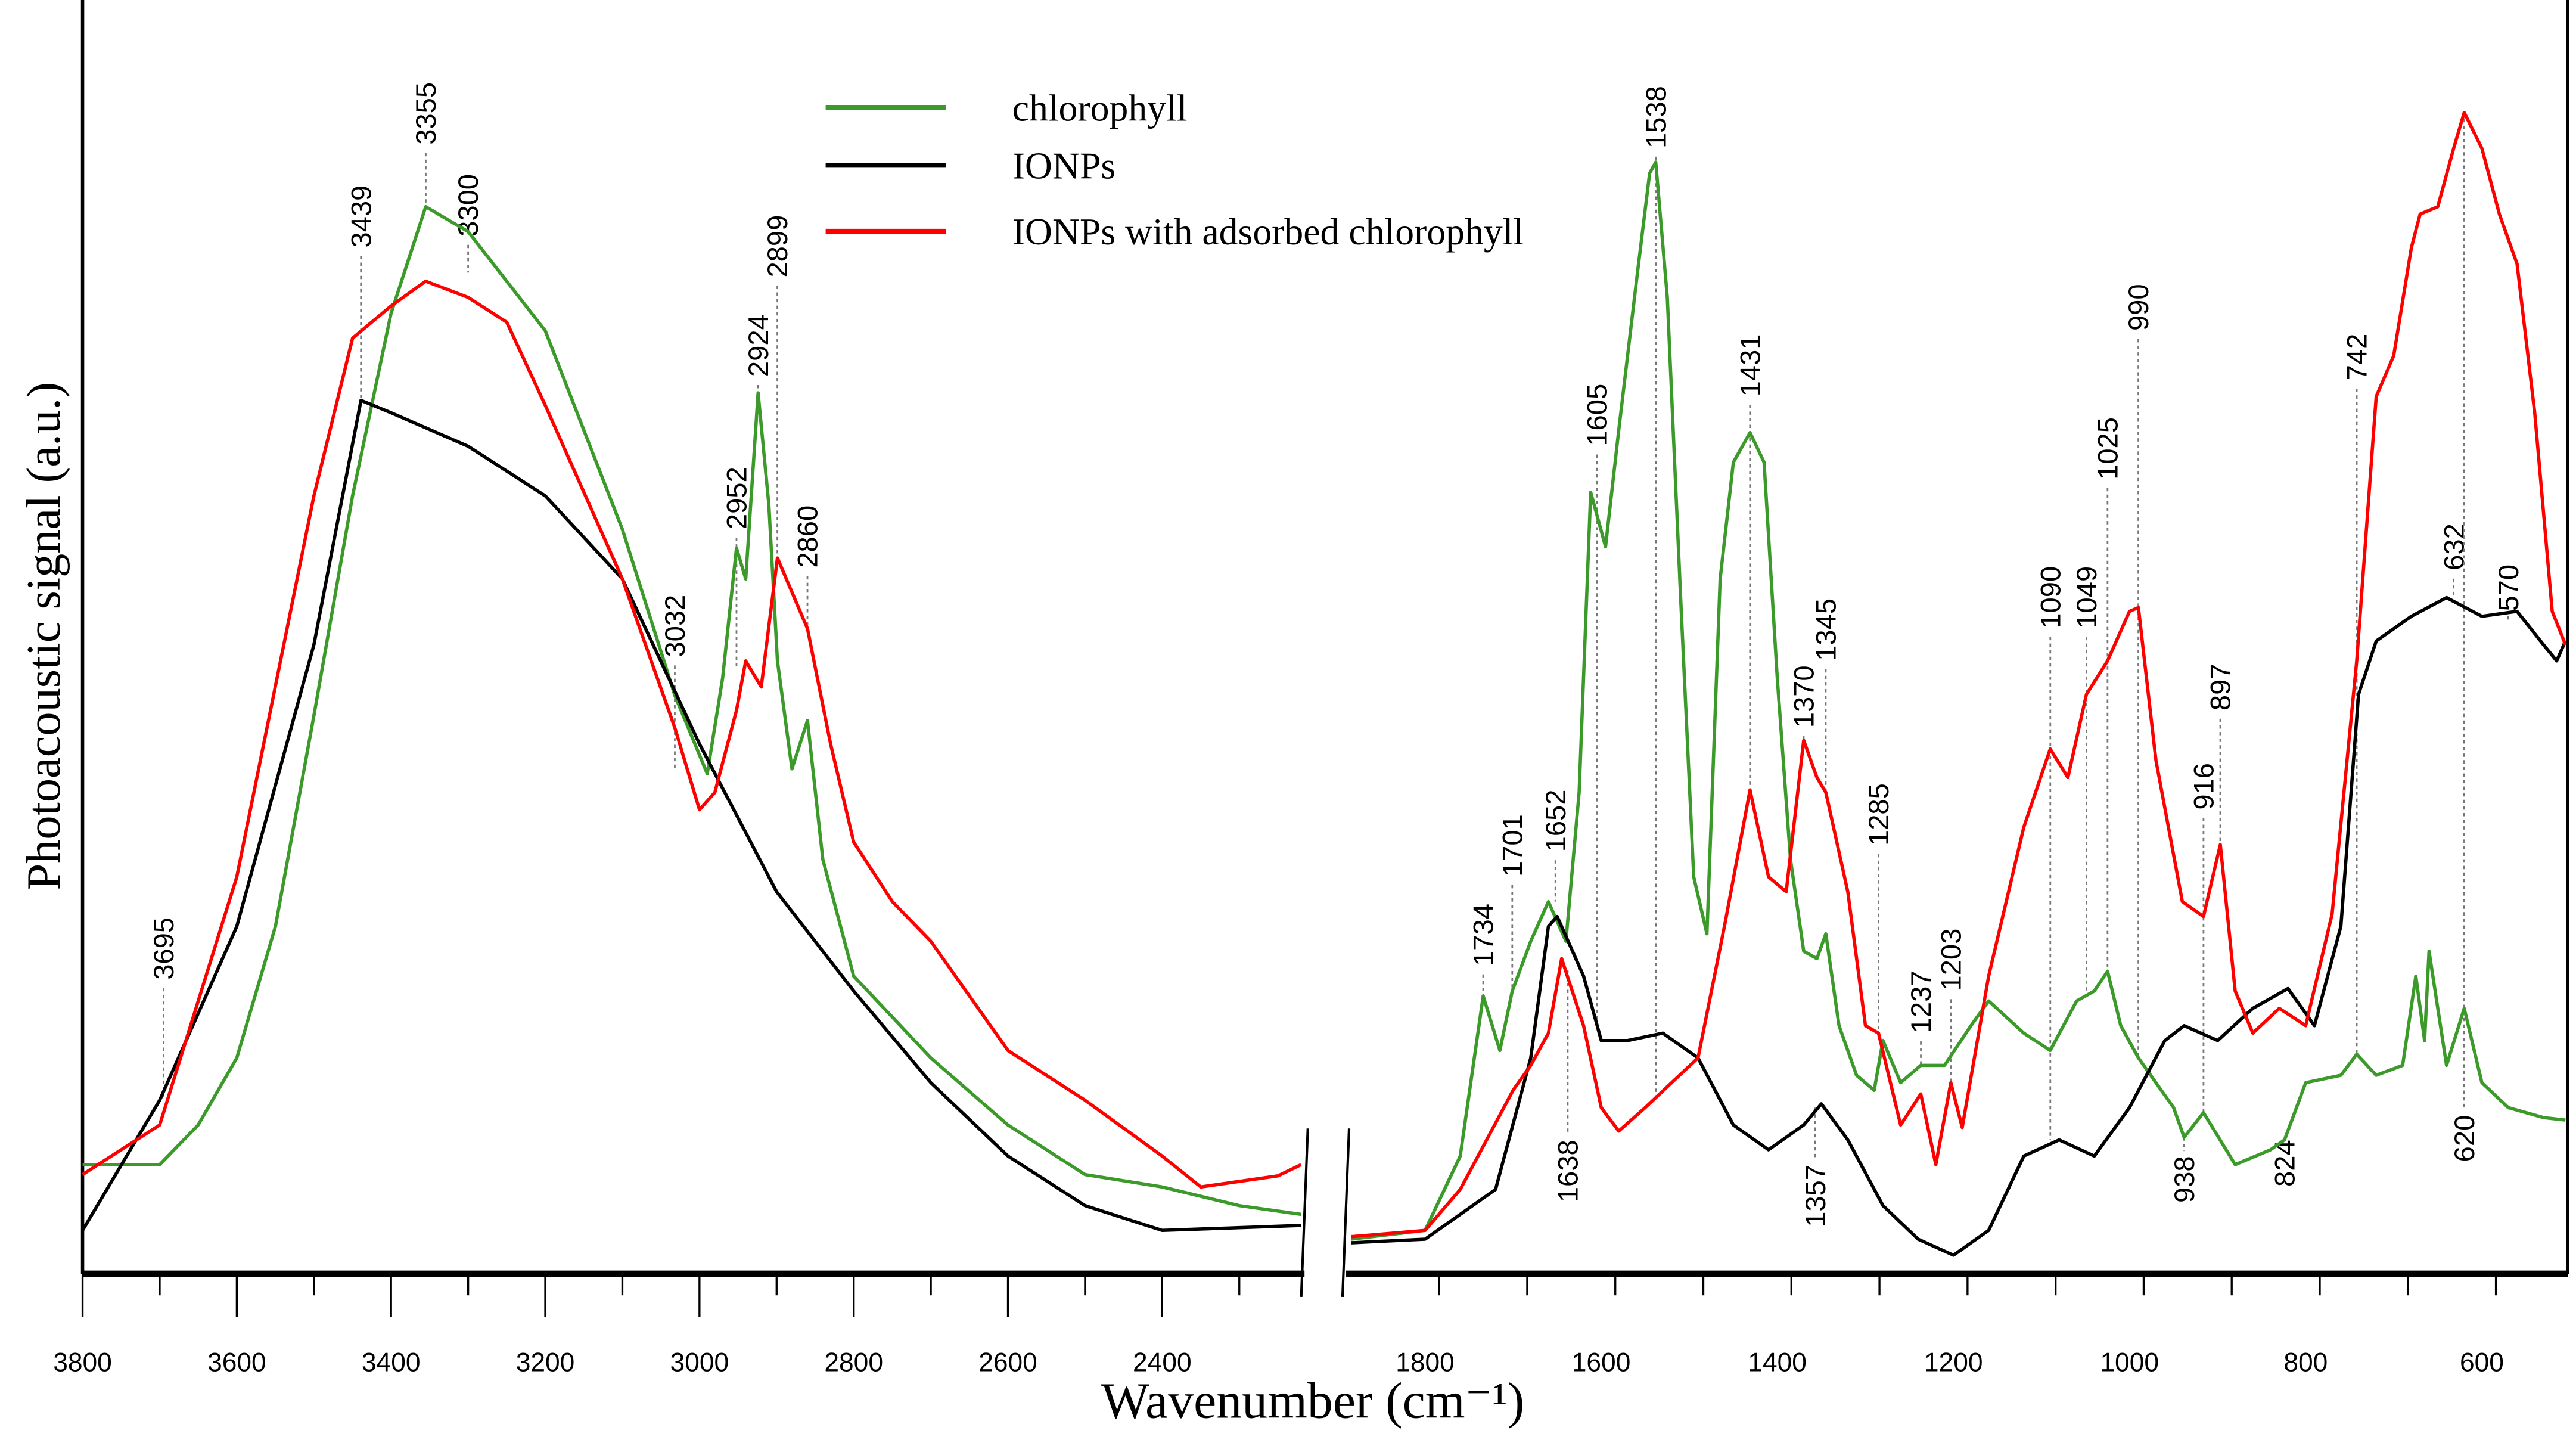  I want to click on annotation-label: 1090, so click(2050, 598).